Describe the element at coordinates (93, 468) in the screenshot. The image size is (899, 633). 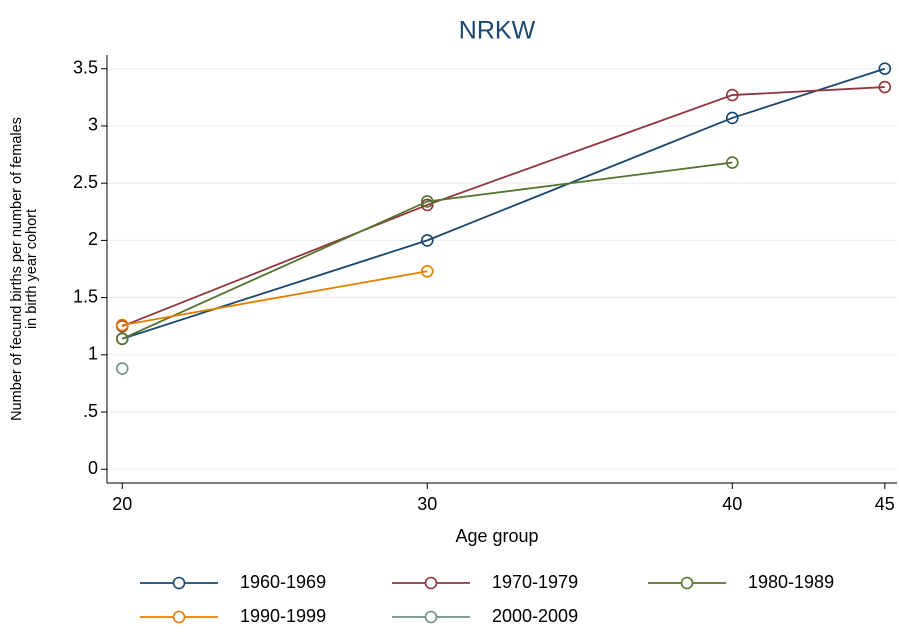
I see `y-tick-label: 0` at that location.